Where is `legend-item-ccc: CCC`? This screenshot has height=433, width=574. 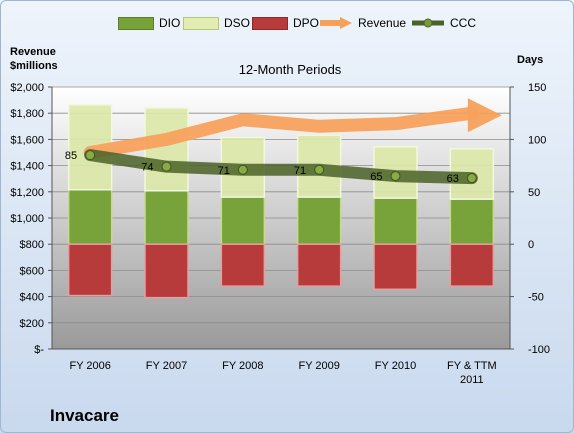 legend-item-ccc: CCC is located at coordinates (443, 23).